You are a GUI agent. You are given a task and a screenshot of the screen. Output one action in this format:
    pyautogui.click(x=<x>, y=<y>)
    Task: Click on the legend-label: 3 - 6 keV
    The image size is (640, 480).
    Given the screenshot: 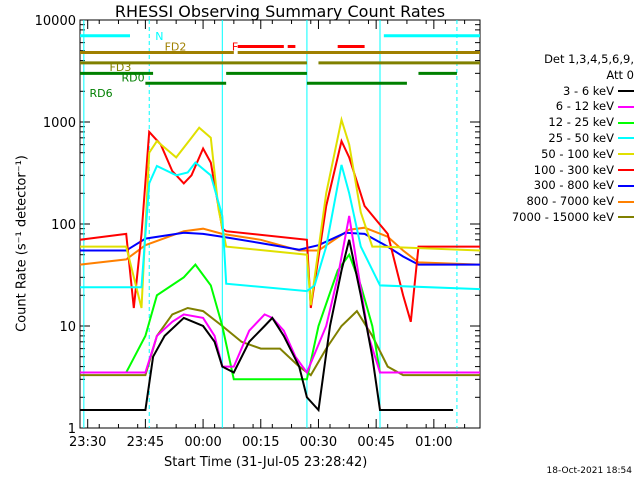 What is the action you would take?
    pyautogui.click(x=588, y=90)
    